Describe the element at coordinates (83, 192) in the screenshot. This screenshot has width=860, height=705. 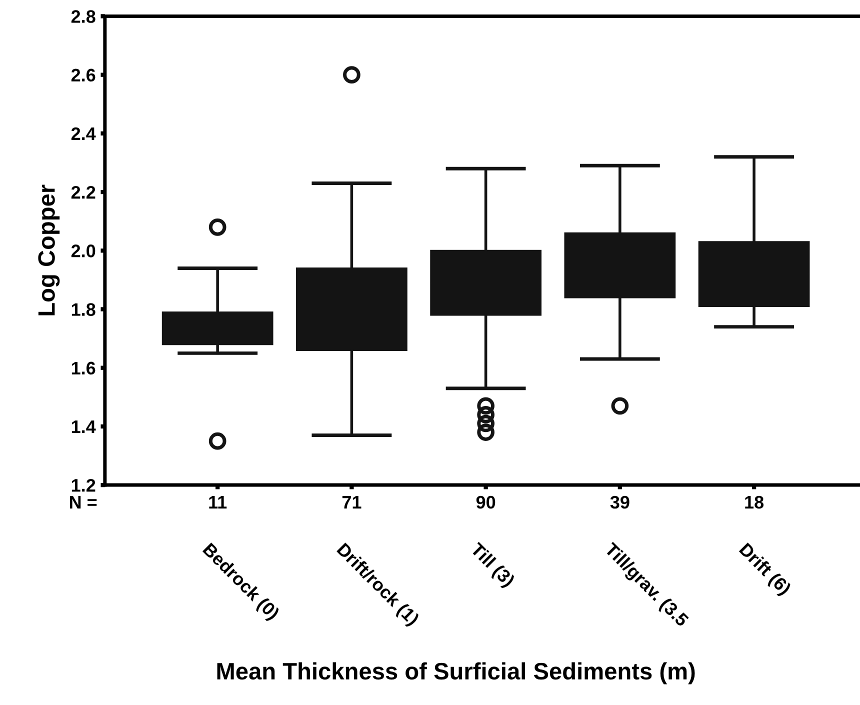
I see `y-tick-label: 2.2` at that location.